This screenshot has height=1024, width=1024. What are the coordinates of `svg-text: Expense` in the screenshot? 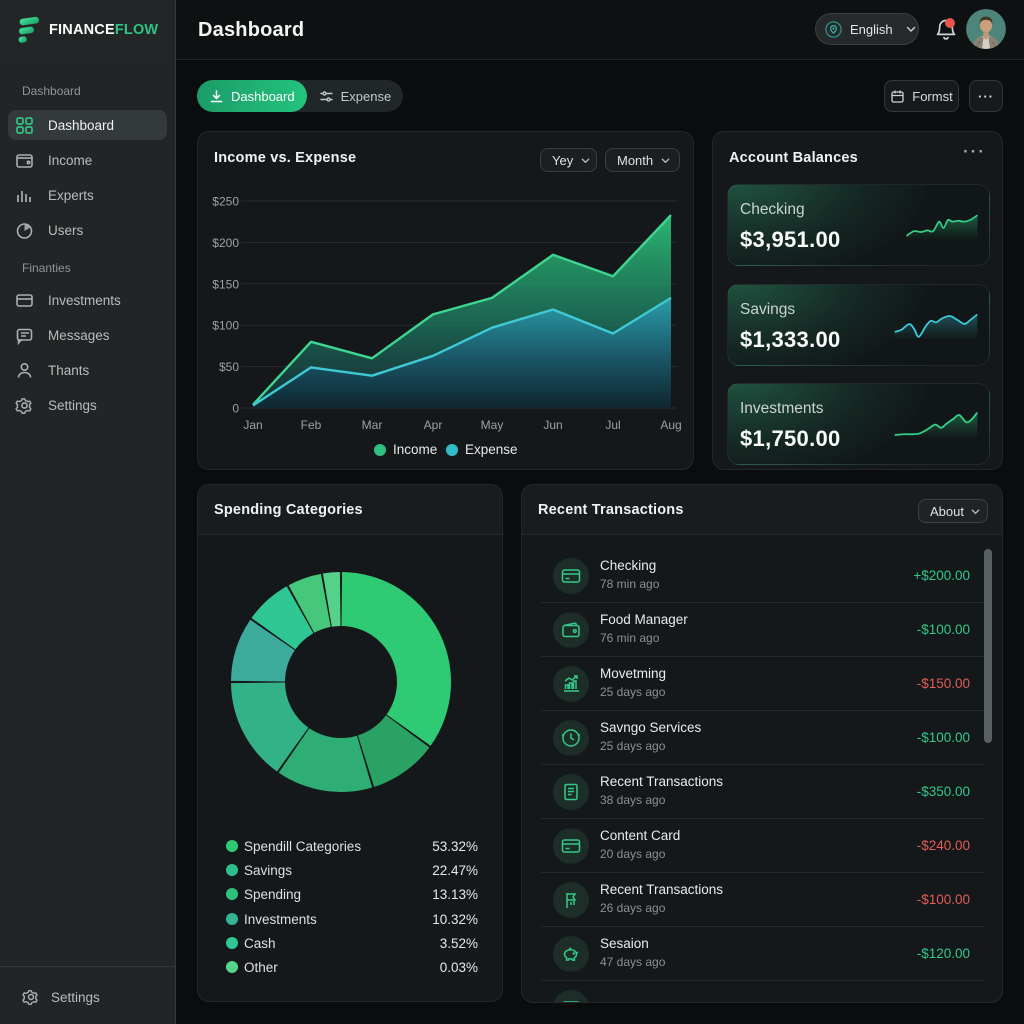 It's located at (491, 449).